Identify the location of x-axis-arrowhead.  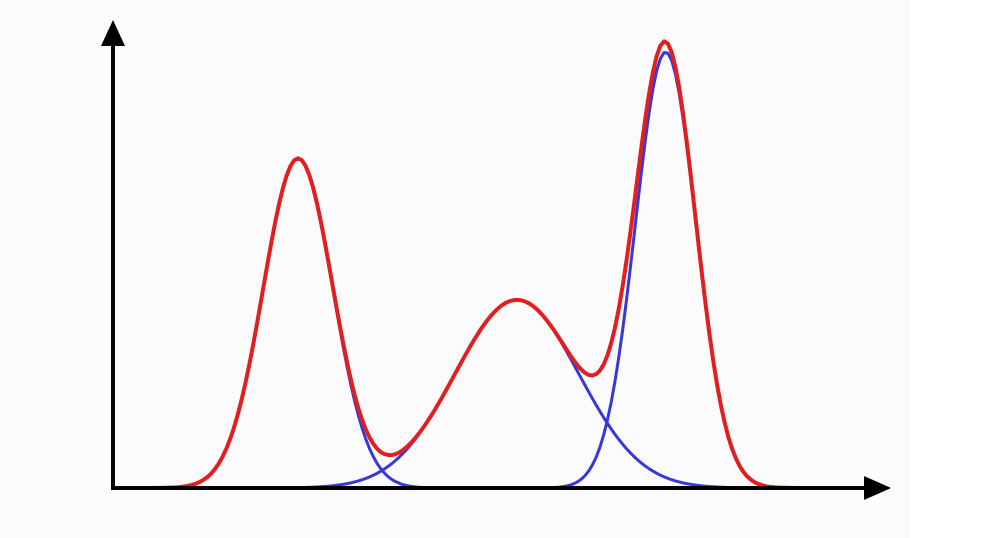
(877, 488).